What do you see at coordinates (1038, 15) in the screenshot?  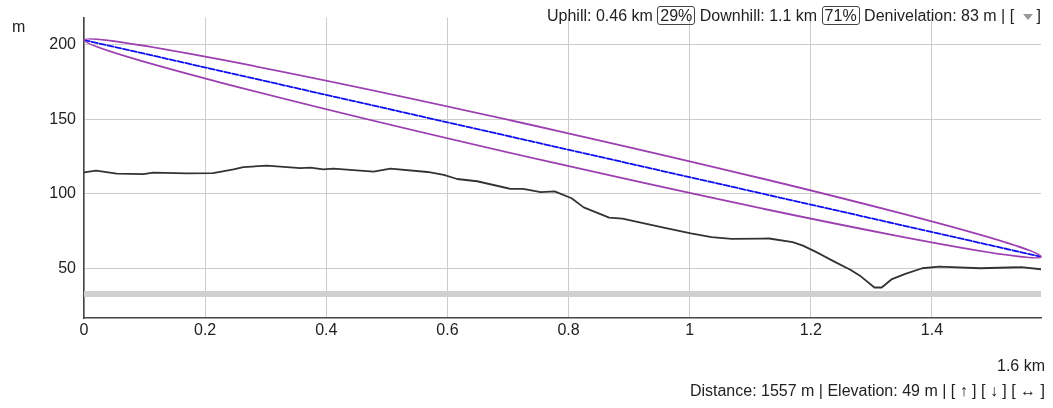 I see `annotation: ]` at bounding box center [1038, 15].